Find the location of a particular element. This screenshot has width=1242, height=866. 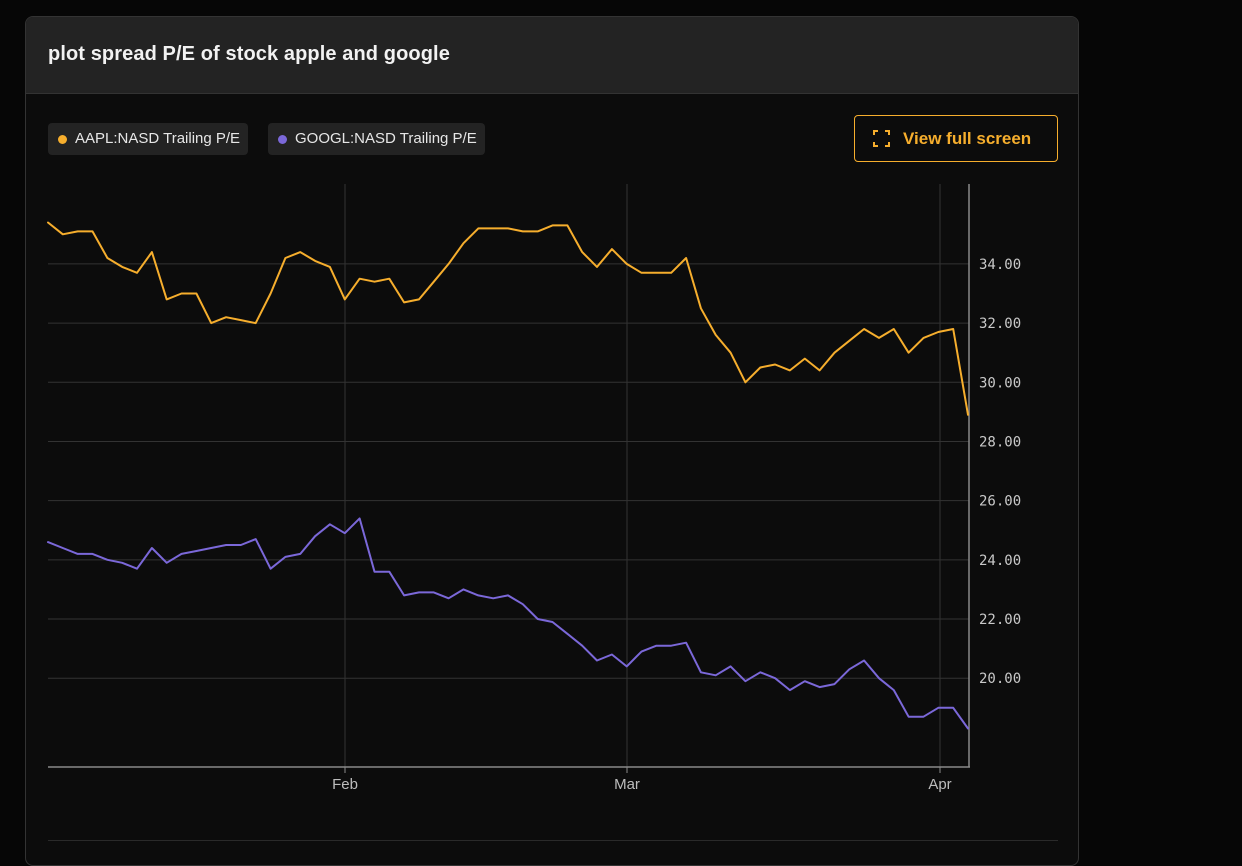

y-tick-label: 26.00 is located at coordinates (1000, 502).